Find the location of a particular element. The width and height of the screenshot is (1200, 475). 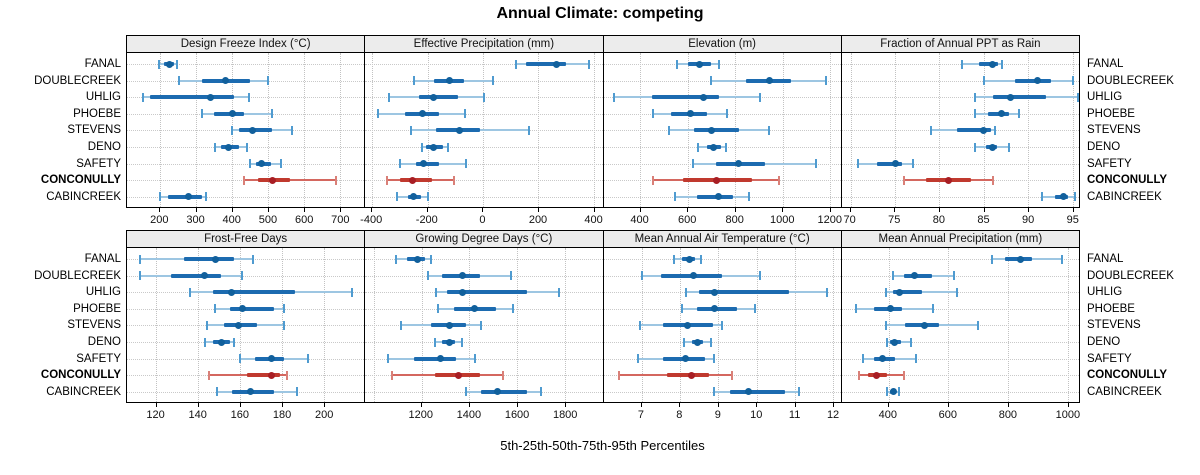

axis-tick-label: 0 is located at coordinates (482, 220).